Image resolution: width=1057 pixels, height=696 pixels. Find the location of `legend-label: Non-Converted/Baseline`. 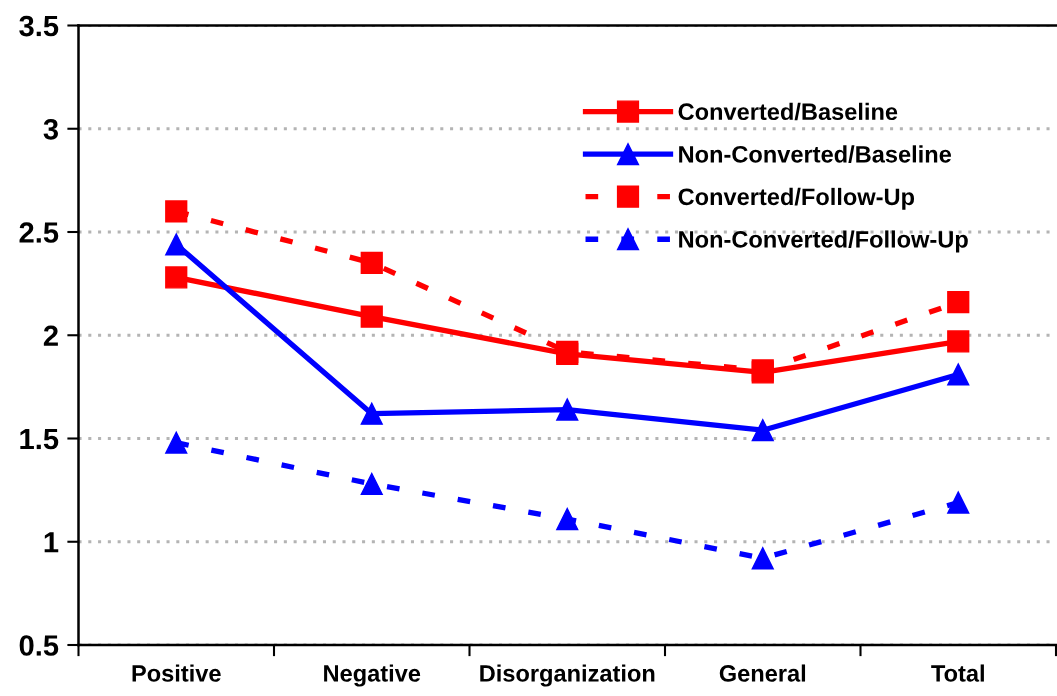

legend-label: Non-Converted/Baseline is located at coordinates (815, 154).